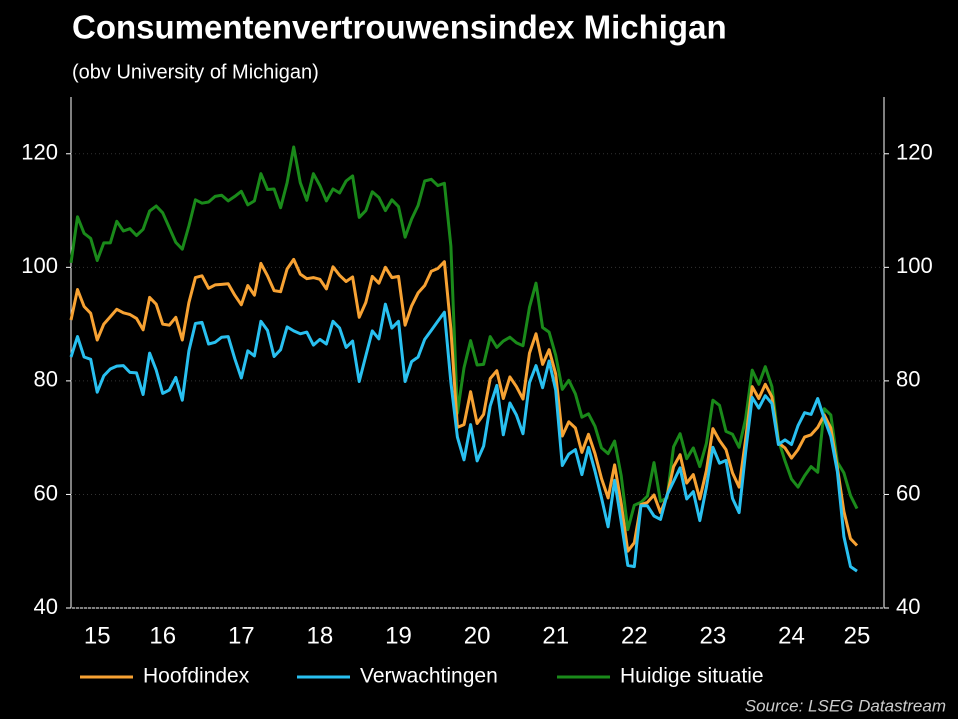  Describe the element at coordinates (195, 72) in the screenshot. I see `chart-subtitle: (obv University of Michigan)` at that location.